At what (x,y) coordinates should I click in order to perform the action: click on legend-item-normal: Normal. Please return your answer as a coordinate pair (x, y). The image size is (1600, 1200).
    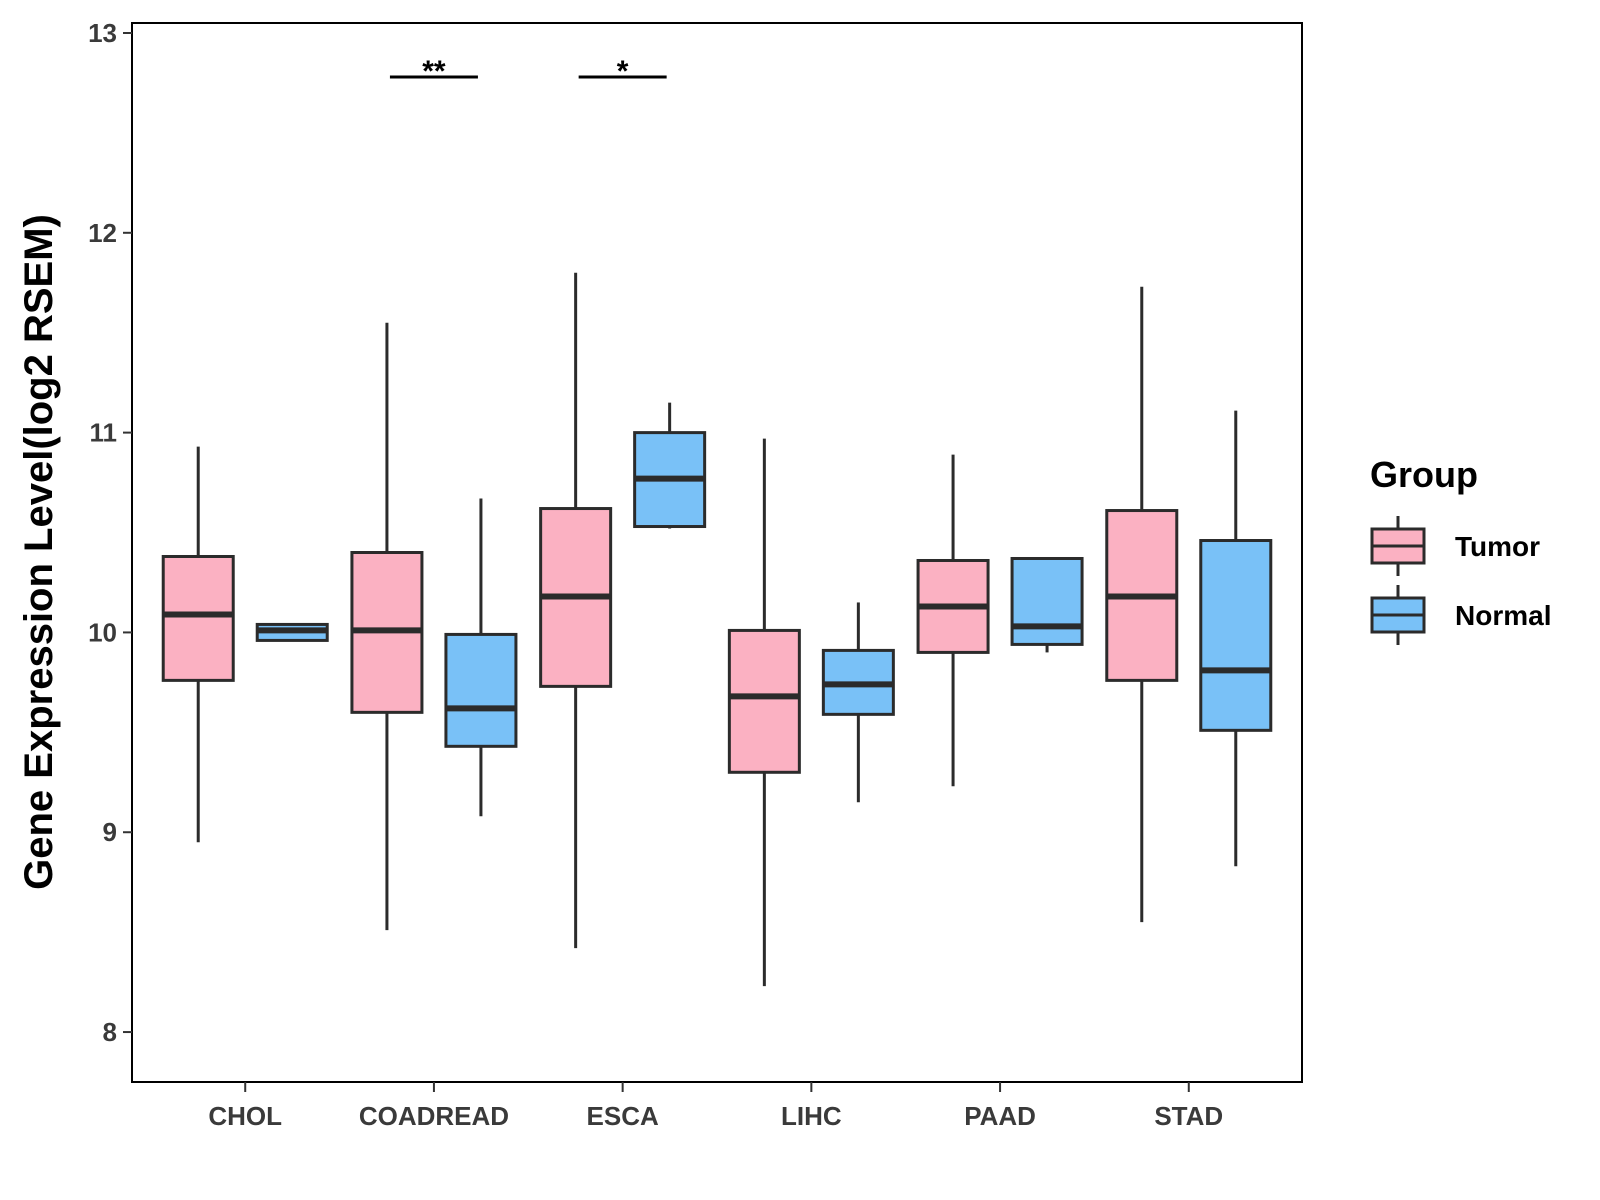
    Looking at the image, I should click on (1460, 615).